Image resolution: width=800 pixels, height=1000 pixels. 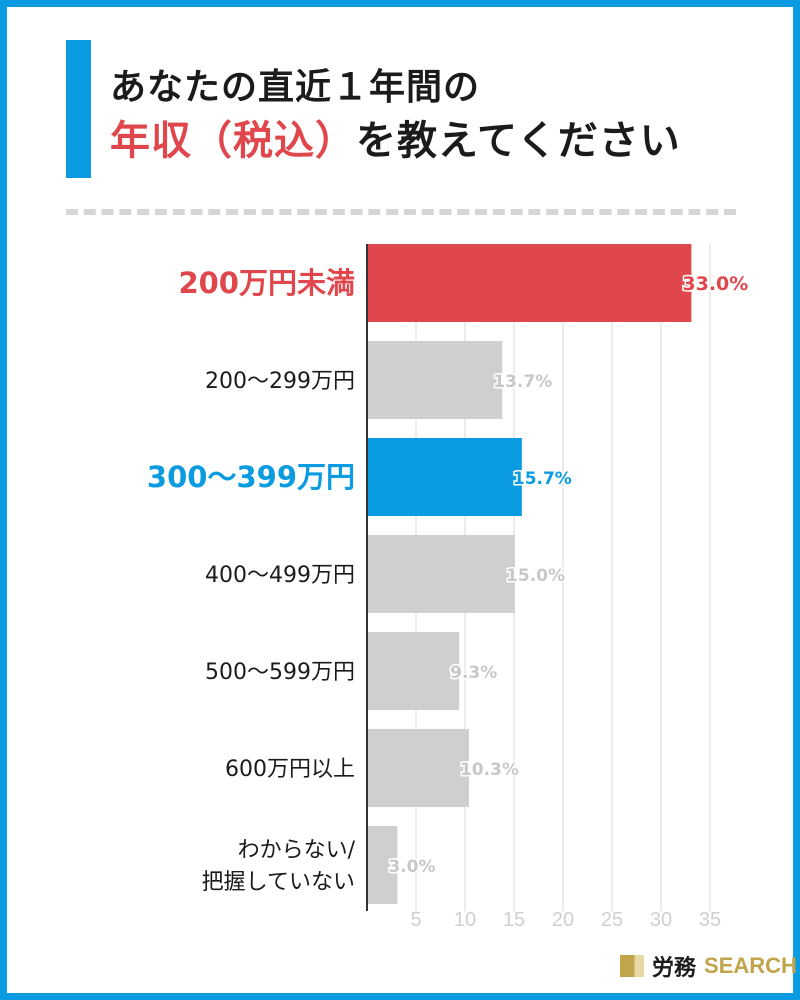 I want to click on category-label: 400〜499万円, so click(x=280, y=575).